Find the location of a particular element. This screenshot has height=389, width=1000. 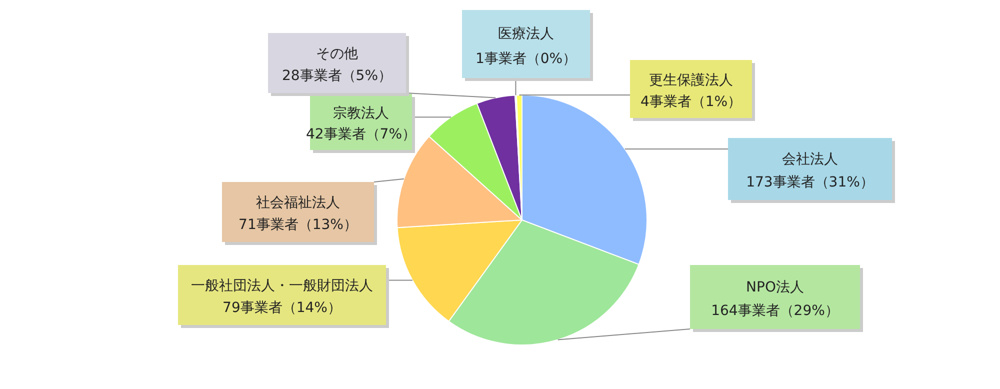

data-label: 1事業者（0%） is located at coordinates (526, 58).